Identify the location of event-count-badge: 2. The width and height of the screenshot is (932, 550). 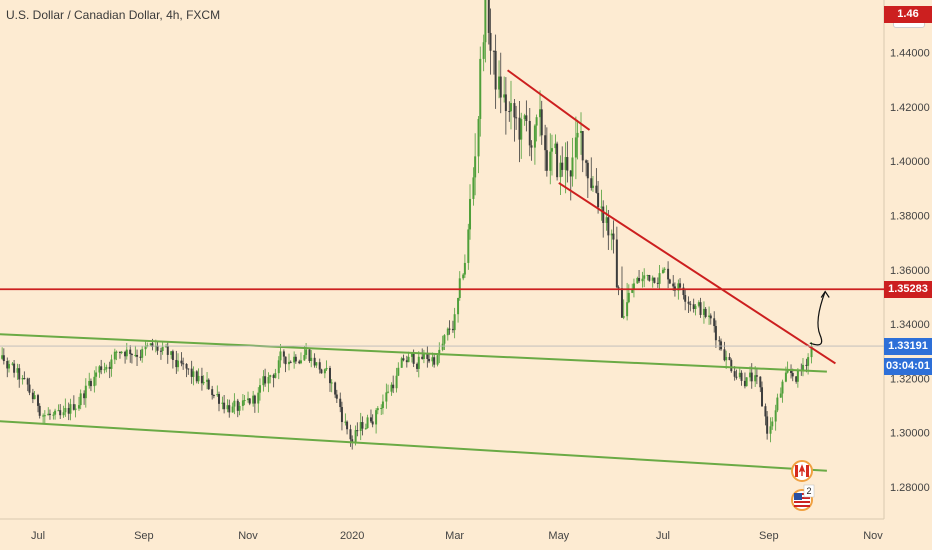
(809, 491).